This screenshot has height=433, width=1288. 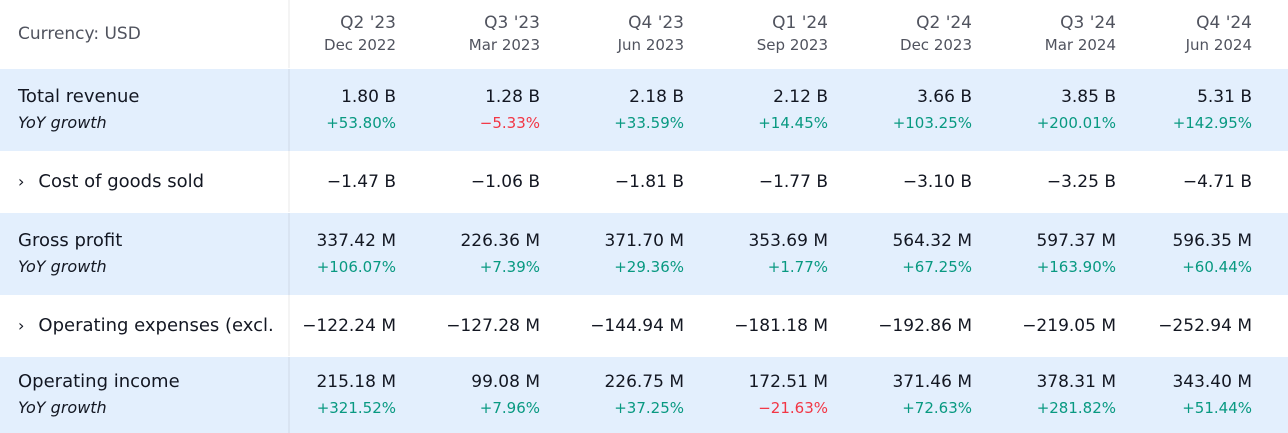 What do you see at coordinates (360, 254) in the screenshot?
I see `data-cell: 337.42 M +106.07%` at bounding box center [360, 254].